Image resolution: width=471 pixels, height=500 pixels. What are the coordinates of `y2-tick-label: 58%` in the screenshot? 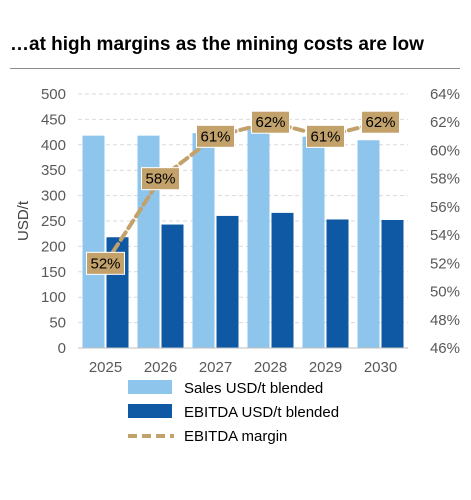 It's located at (445, 179).